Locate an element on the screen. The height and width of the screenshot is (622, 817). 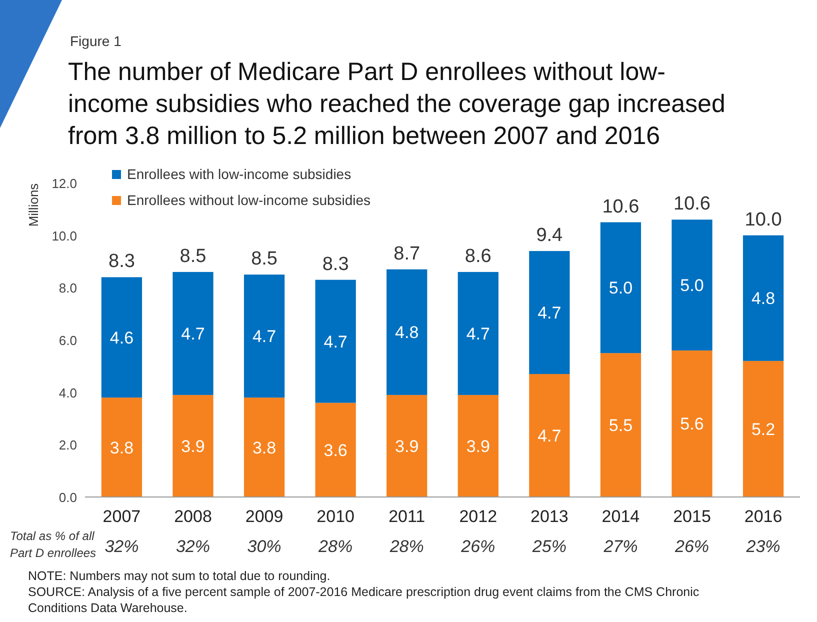
legend-label: Enrollees without low-income subsidies is located at coordinates (249, 200).